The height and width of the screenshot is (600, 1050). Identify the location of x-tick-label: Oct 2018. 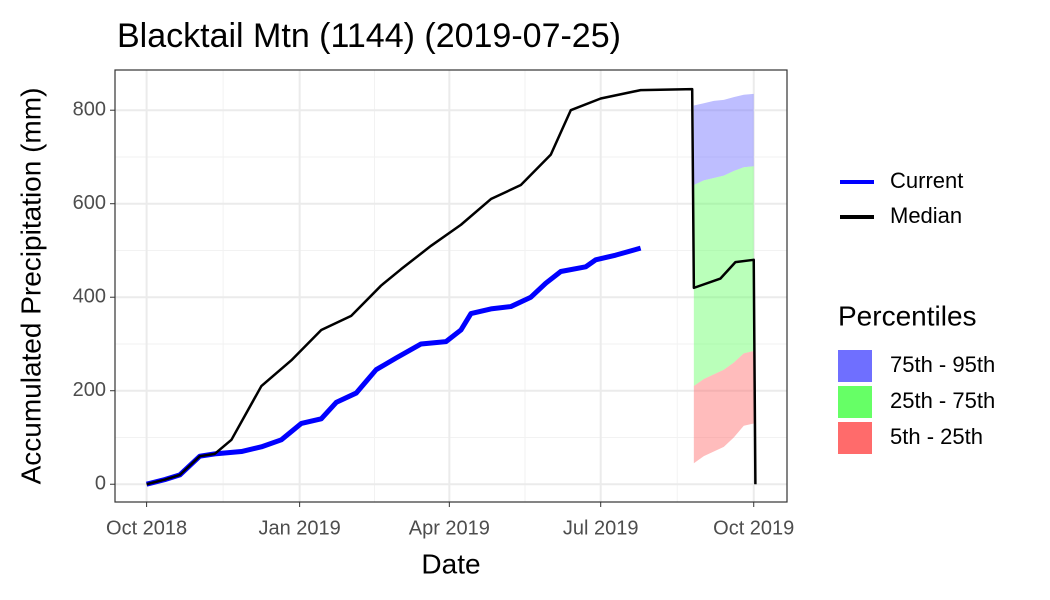
(146, 528).